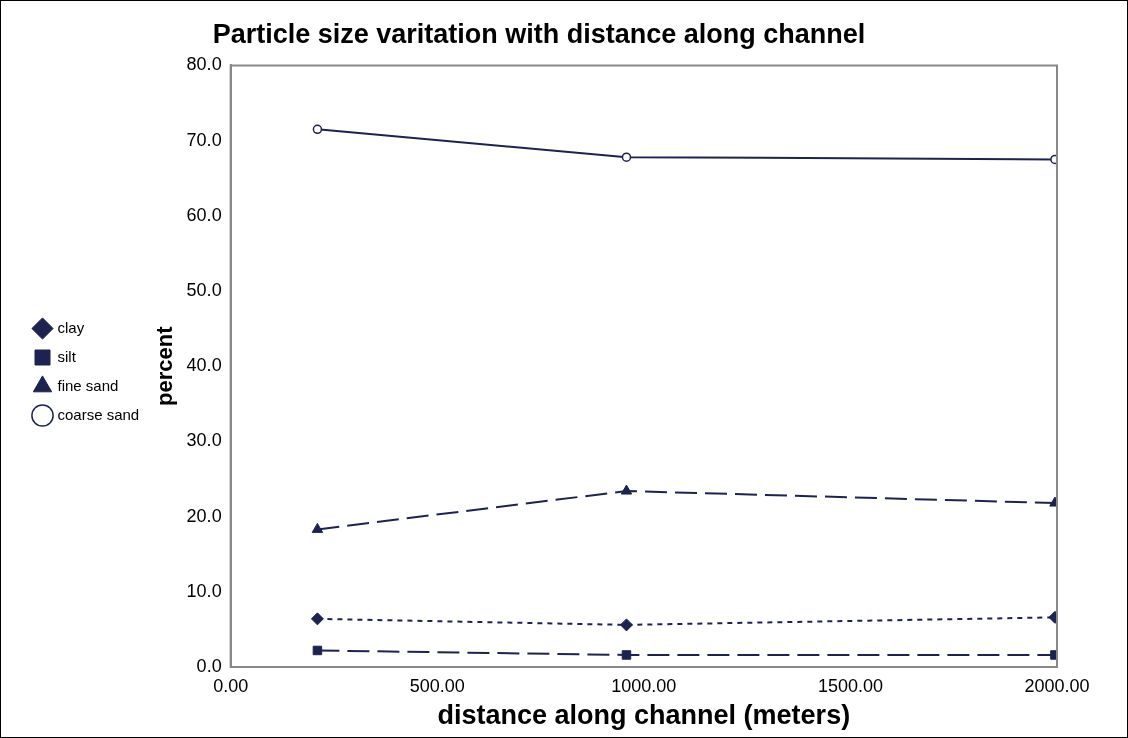 Image resolution: width=1128 pixels, height=738 pixels. I want to click on x-tick-label: 1500.00, so click(850, 685).